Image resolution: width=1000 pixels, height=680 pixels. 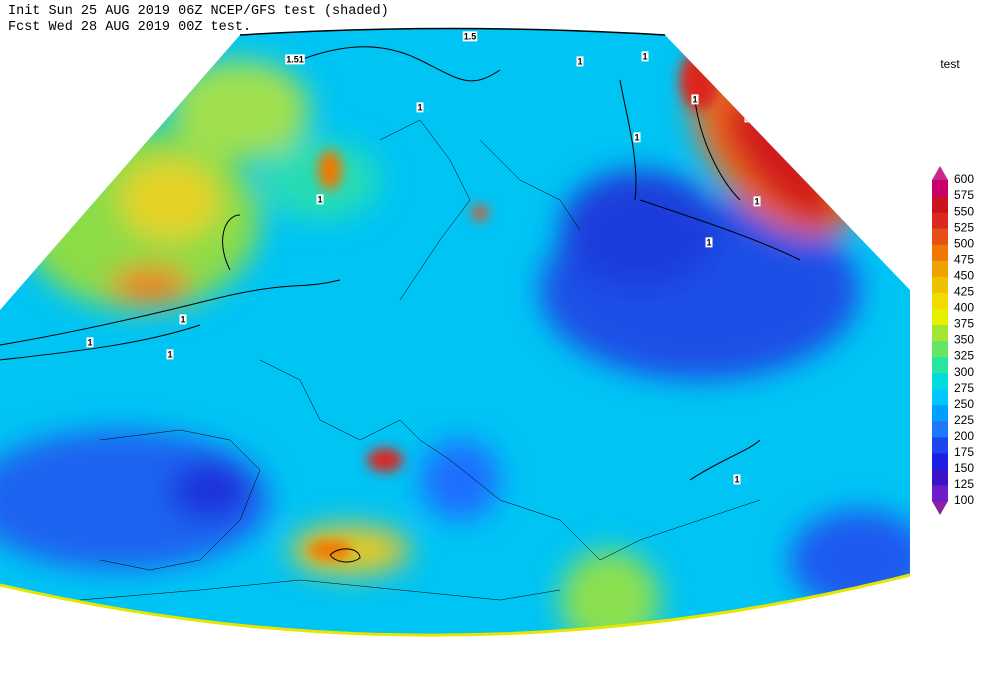 What do you see at coordinates (964, 372) in the screenshot?
I see `colorbar-label: 300` at bounding box center [964, 372].